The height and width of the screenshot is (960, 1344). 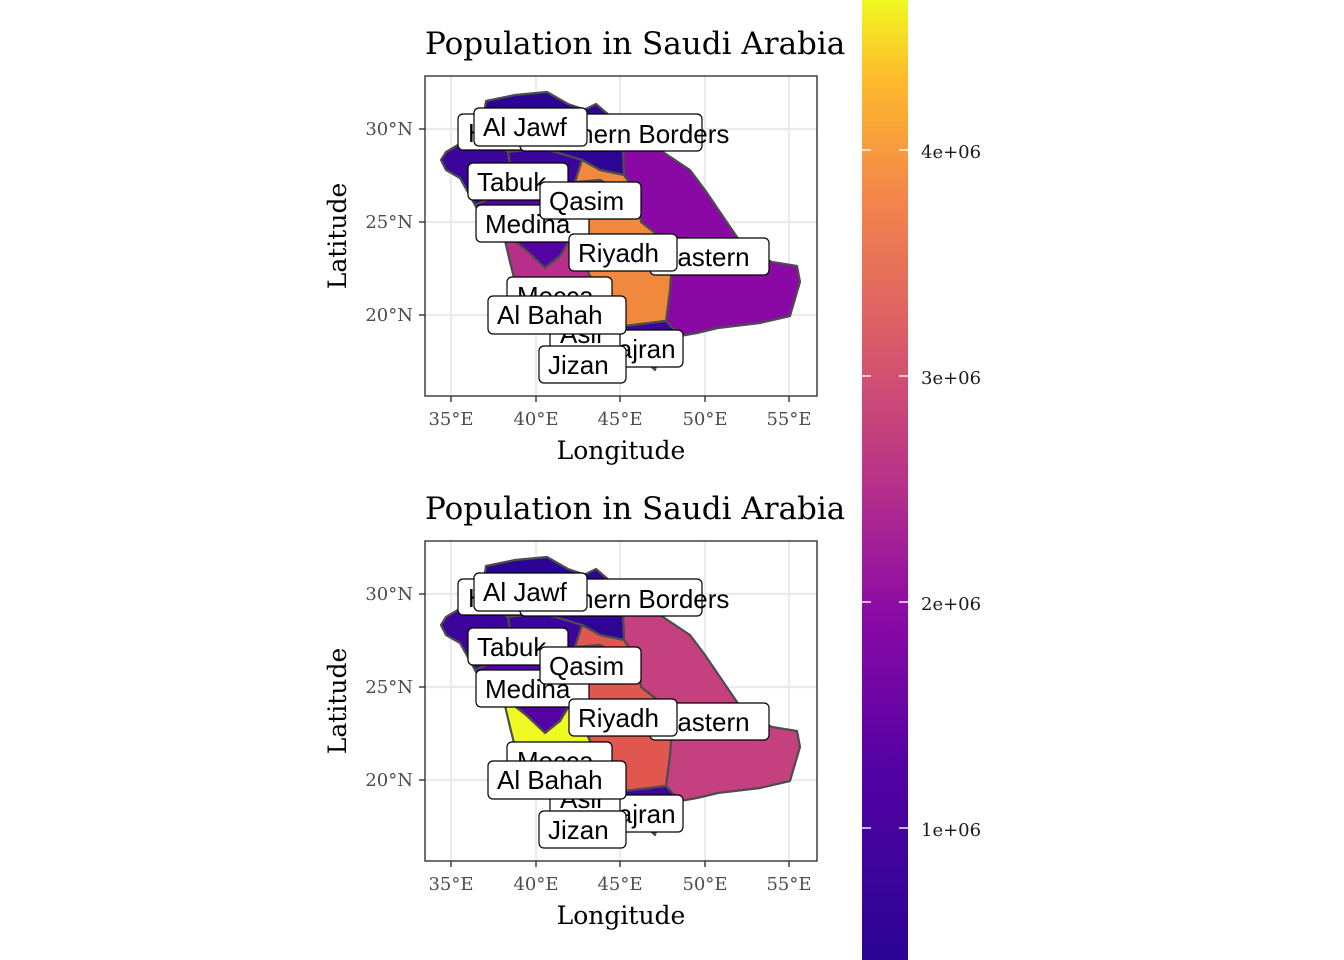 What do you see at coordinates (709, 721) in the screenshot?
I see `label-eastern: Eastern` at bounding box center [709, 721].